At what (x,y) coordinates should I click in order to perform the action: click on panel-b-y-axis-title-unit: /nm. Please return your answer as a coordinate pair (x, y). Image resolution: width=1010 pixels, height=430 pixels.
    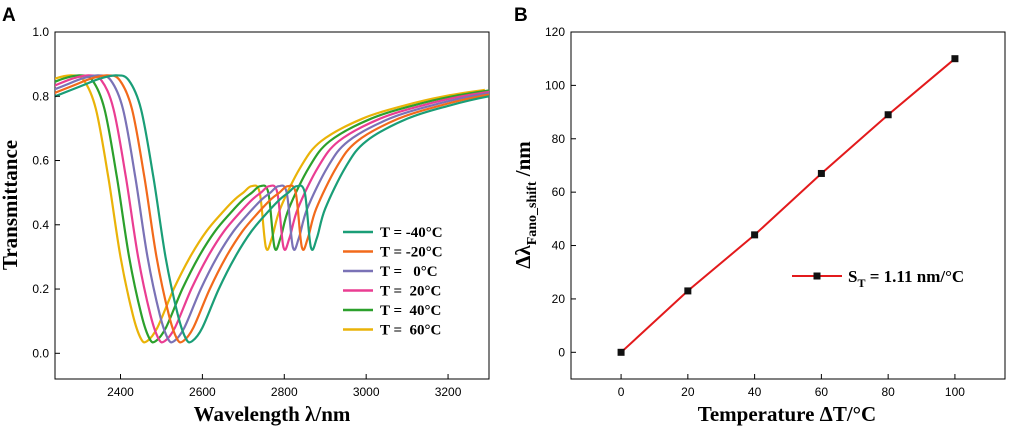
    Looking at the image, I should click on (523, 161).